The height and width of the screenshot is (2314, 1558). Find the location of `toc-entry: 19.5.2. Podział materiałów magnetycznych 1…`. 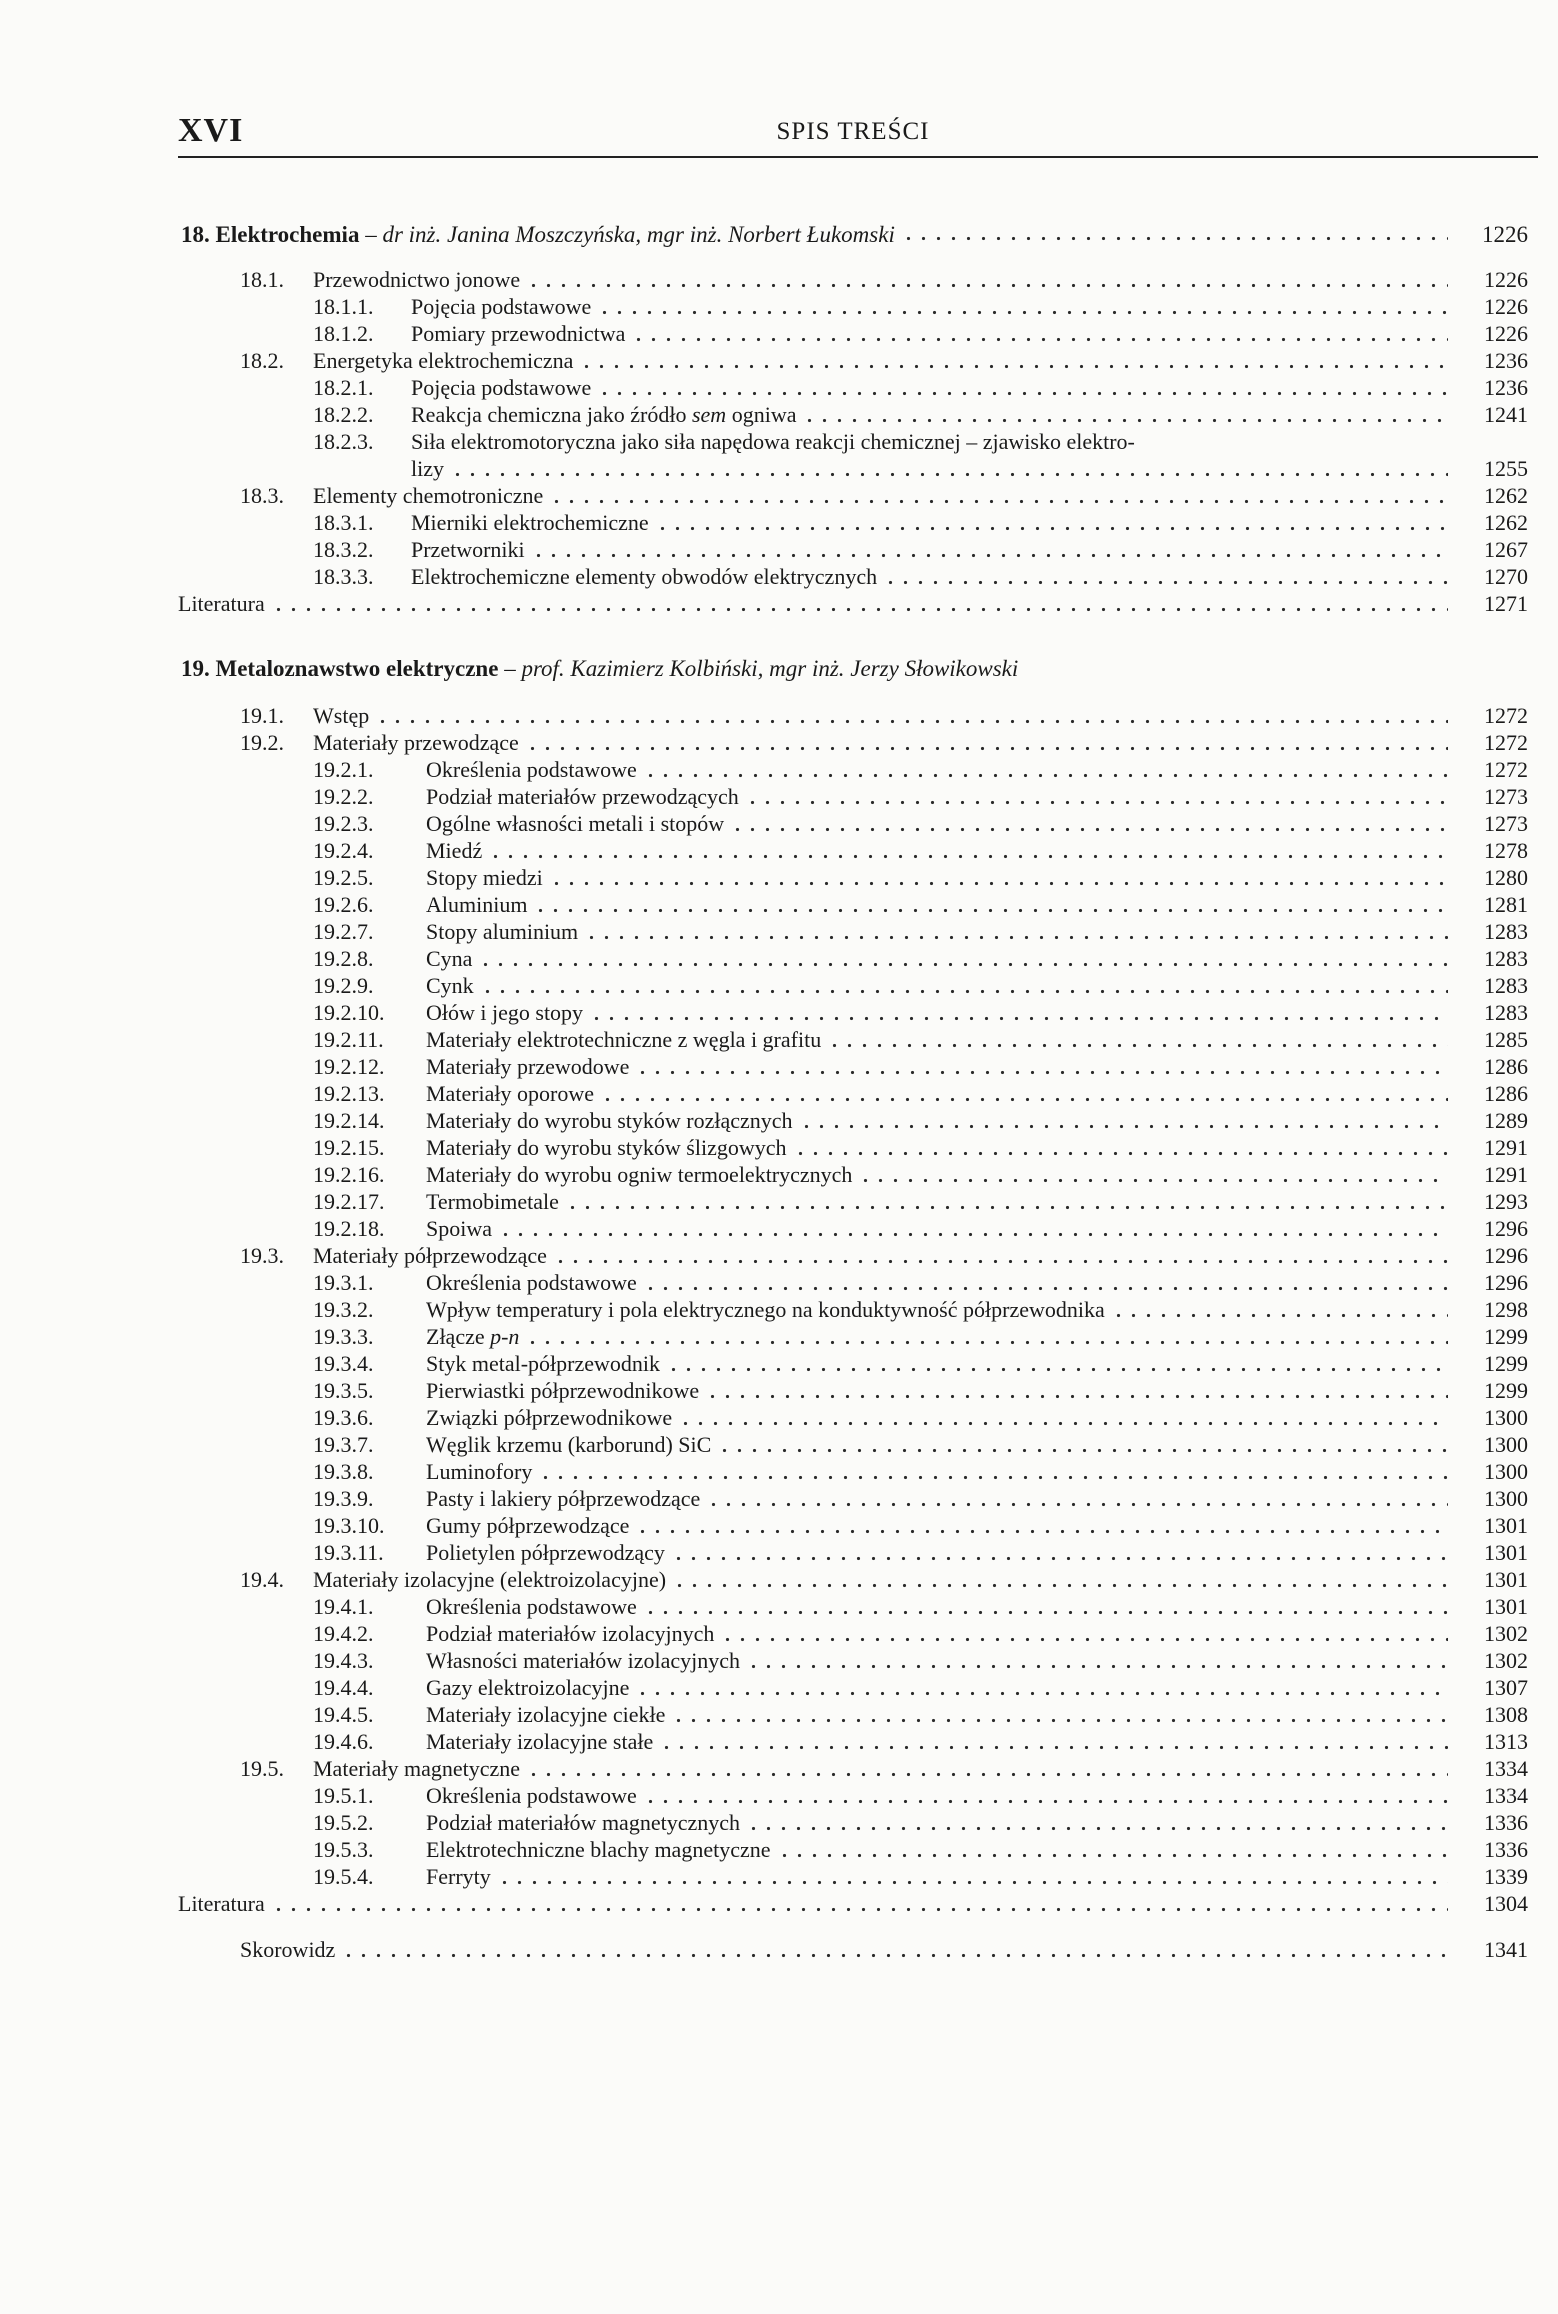

toc-entry: 19.5.2. Podział materiałów magnetycznych 1… is located at coordinates (853, 1822).